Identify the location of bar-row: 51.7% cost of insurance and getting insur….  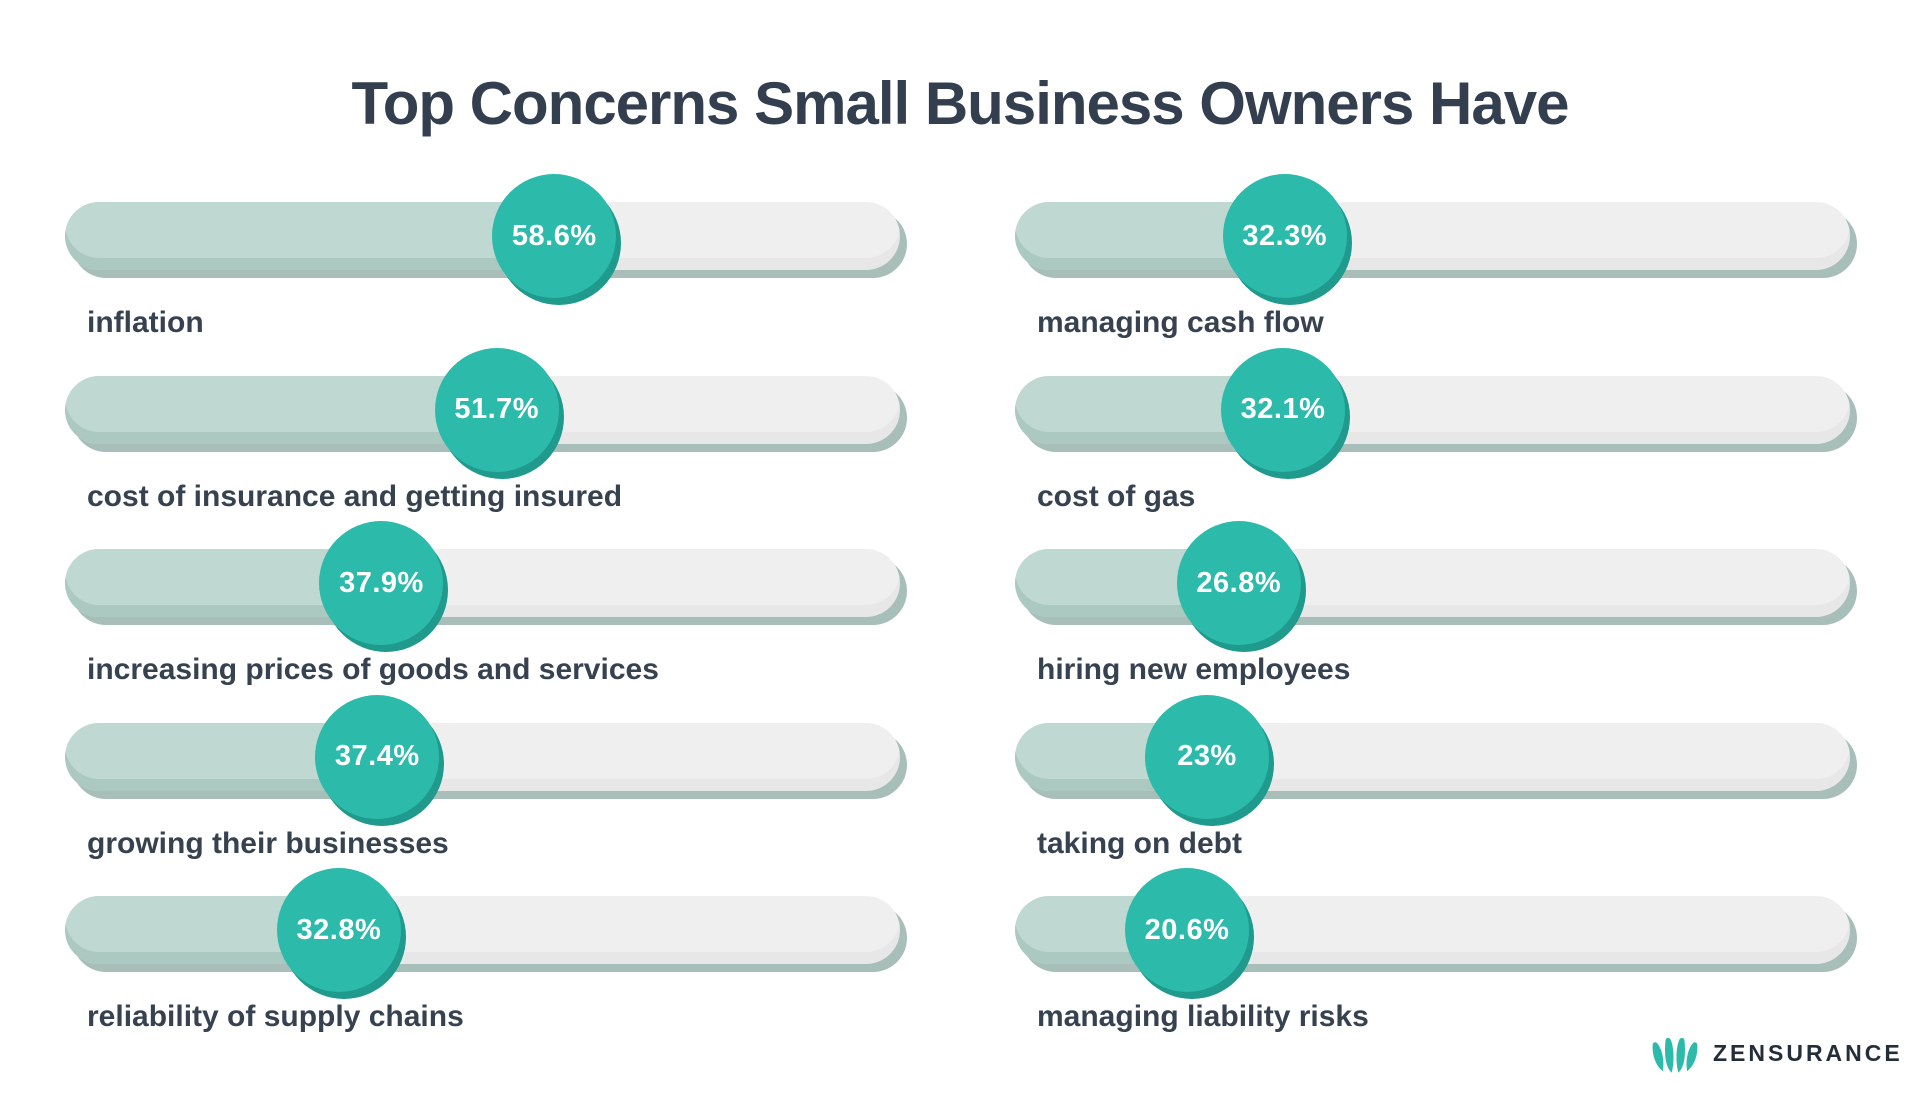
(482, 430).